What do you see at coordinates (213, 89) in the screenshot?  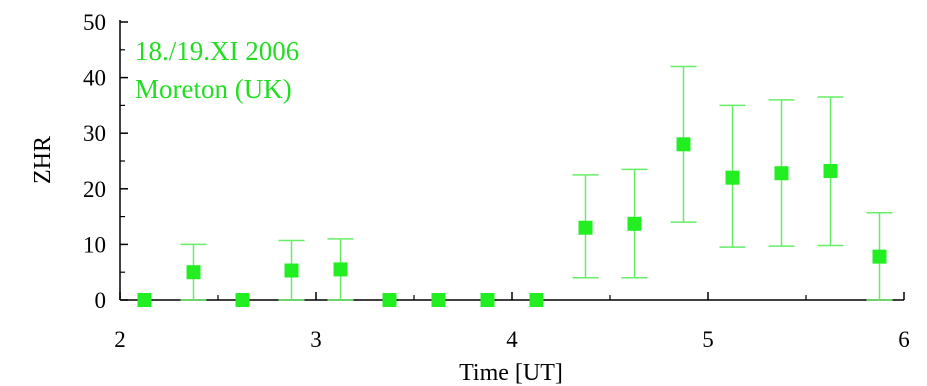 I see `annotation-location: Moreton (UK)` at bounding box center [213, 89].